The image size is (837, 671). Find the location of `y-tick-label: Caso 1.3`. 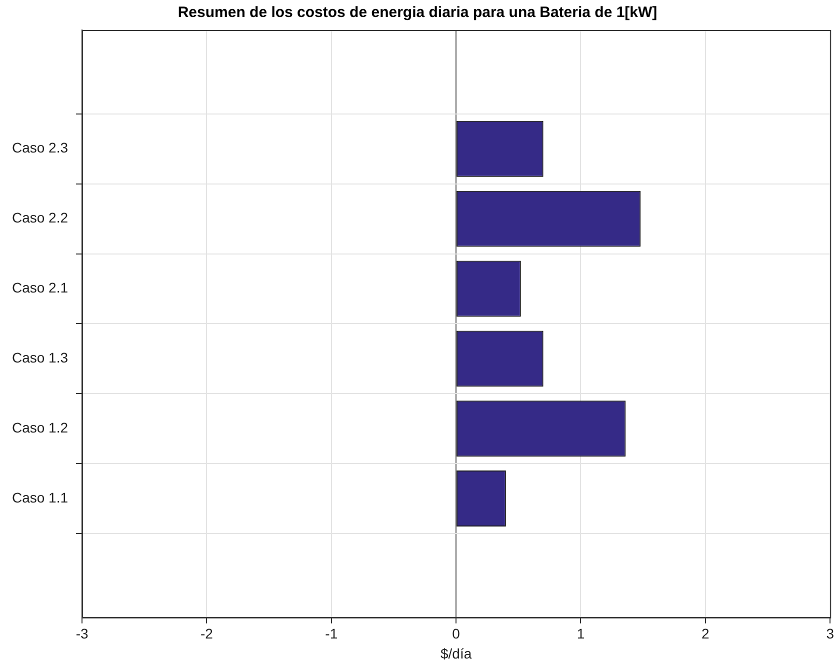

y-tick-label: Caso 1.3 is located at coordinates (40, 358).